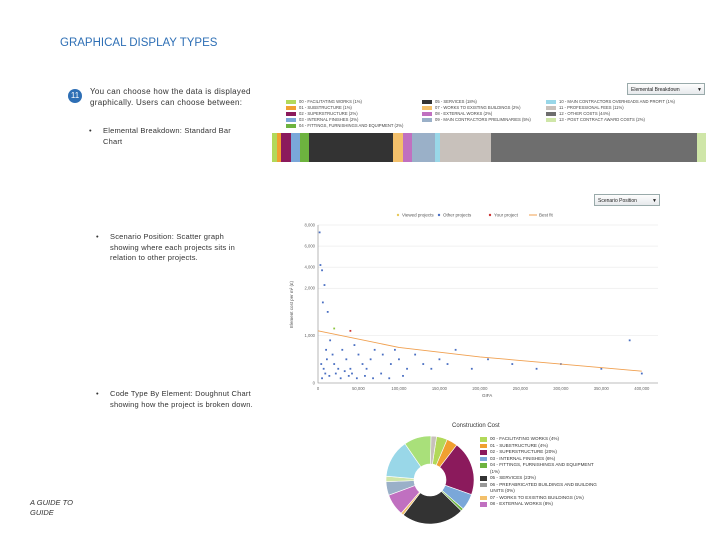  I want to click on bar-legend-label: 08 - EXTERNAL WORKS (2%), so click(464, 113).